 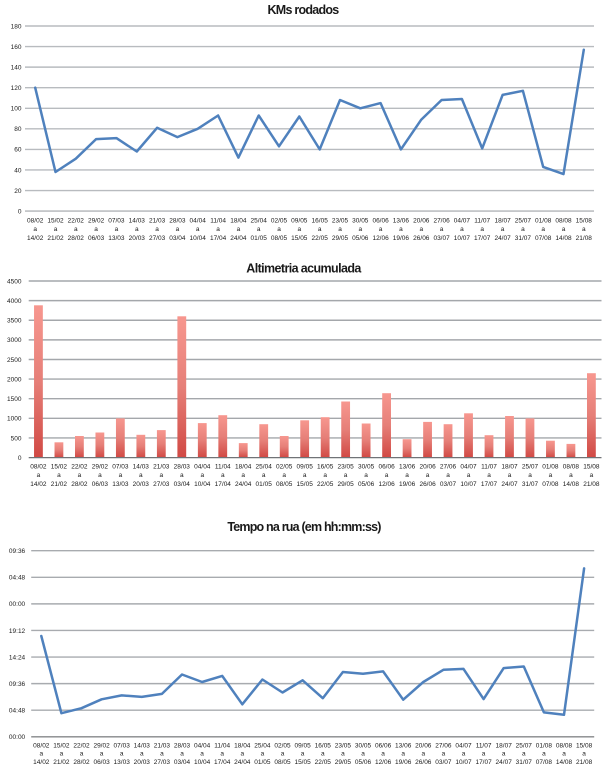 What do you see at coordinates (14, 281) in the screenshot?
I see `svg-text: 4500` at bounding box center [14, 281].